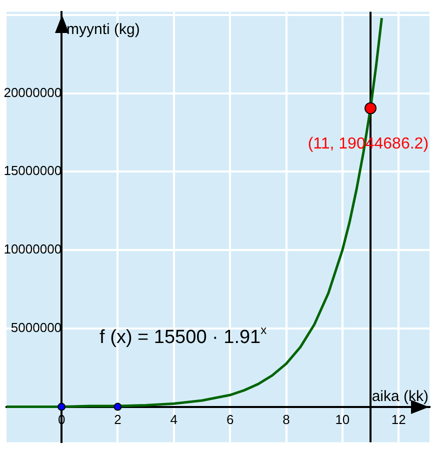 The height and width of the screenshot is (454, 436). I want to click on x-tick-label: 10, so click(342, 420).